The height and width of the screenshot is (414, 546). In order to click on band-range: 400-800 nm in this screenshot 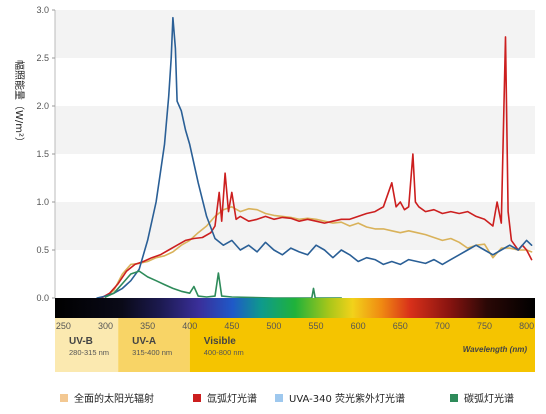, I will do `click(224, 352)`.